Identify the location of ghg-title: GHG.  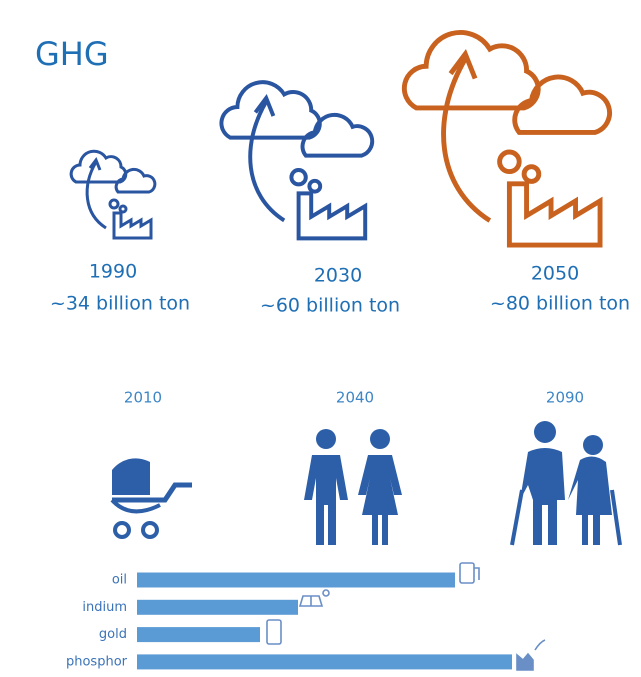
(72, 54).